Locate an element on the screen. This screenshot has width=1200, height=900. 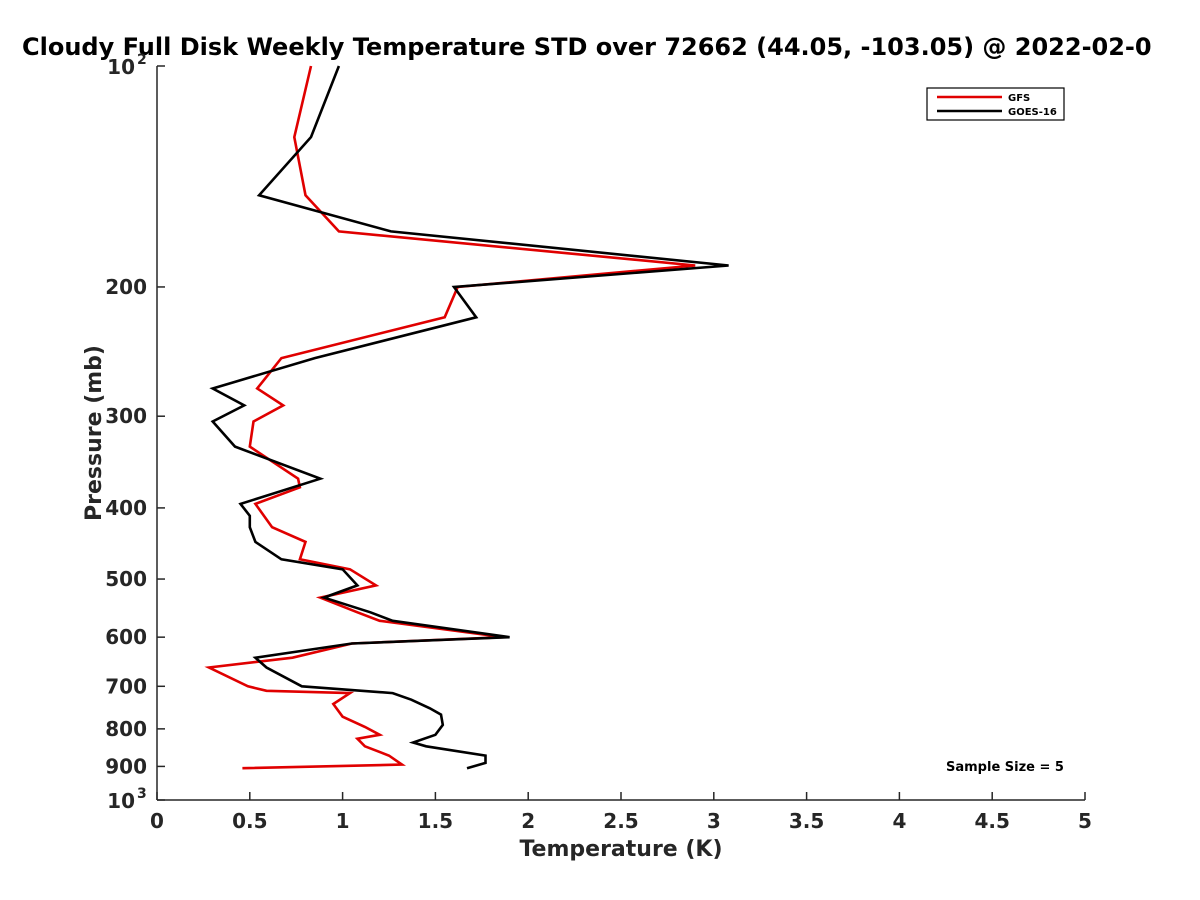
x-tick-label: 0.5 is located at coordinates (249, 821).